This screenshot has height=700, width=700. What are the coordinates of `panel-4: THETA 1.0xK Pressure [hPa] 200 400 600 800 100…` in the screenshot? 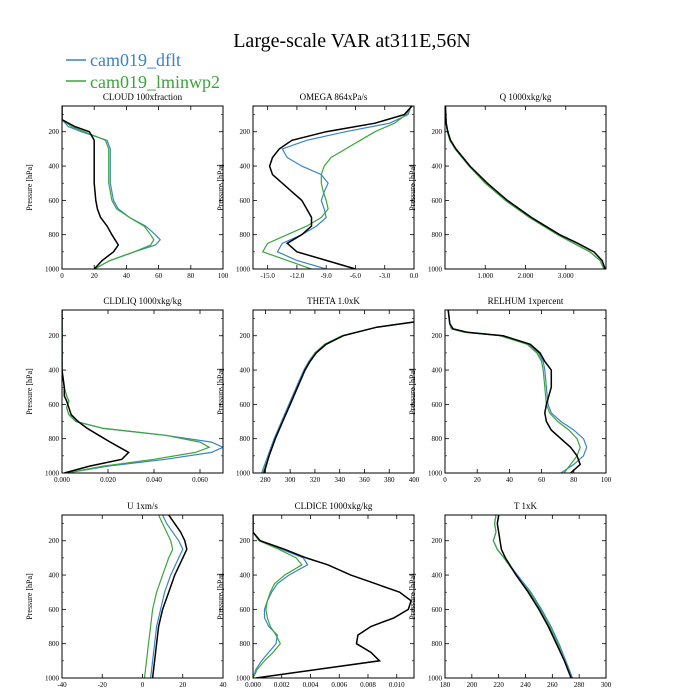 It's located at (318, 390).